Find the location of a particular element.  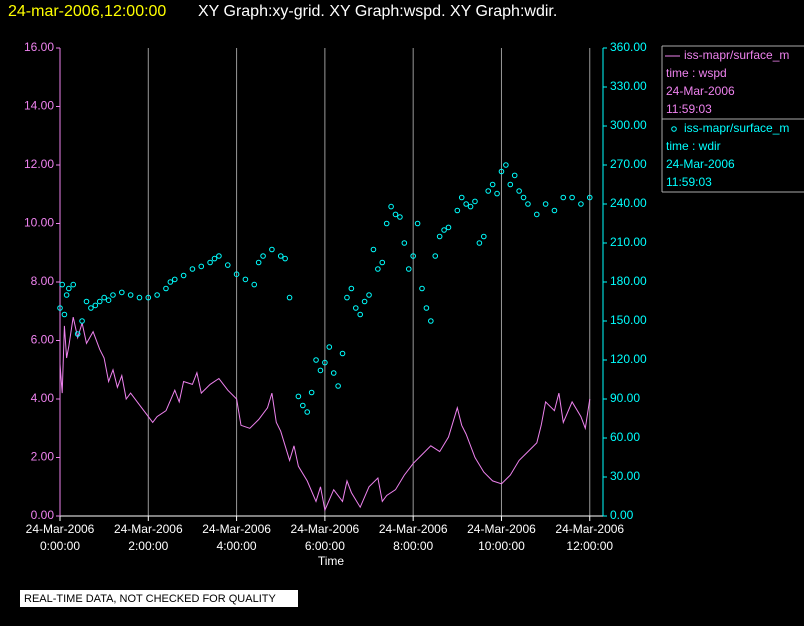

y-tick-label: 0.00 is located at coordinates (43, 515).